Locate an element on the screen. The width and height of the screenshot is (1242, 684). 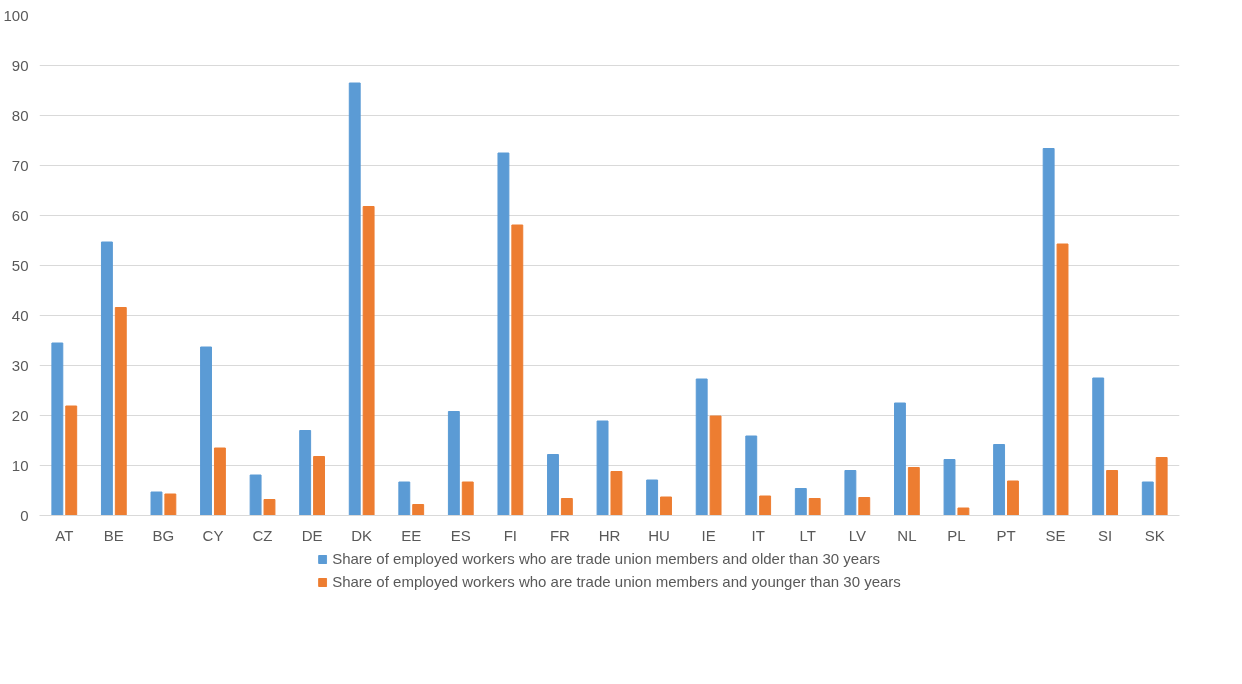
y-tick-label: 90 is located at coordinates (20, 65).